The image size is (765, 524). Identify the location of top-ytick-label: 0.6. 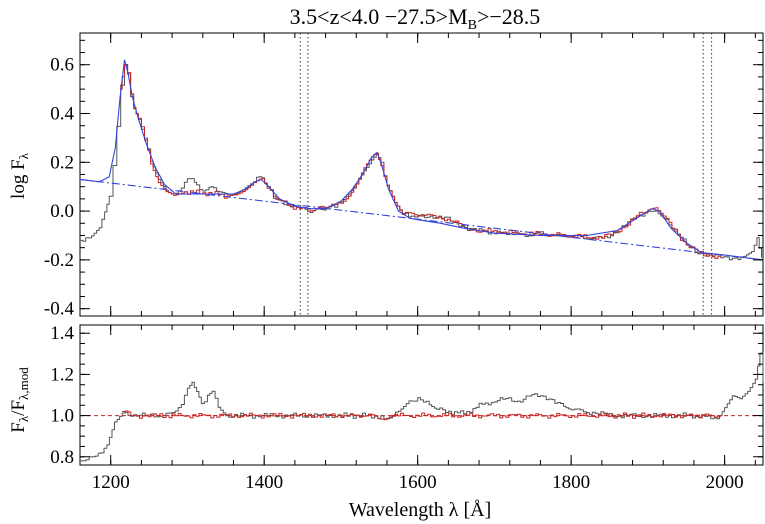
(62, 65).